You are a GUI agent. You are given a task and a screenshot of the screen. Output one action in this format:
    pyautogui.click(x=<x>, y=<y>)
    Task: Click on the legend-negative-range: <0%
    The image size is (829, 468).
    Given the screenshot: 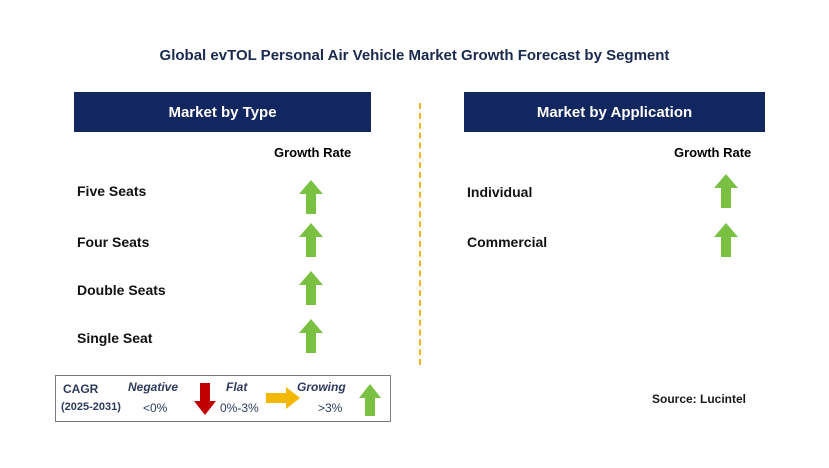 What is the action you would take?
    pyautogui.click(x=155, y=408)
    